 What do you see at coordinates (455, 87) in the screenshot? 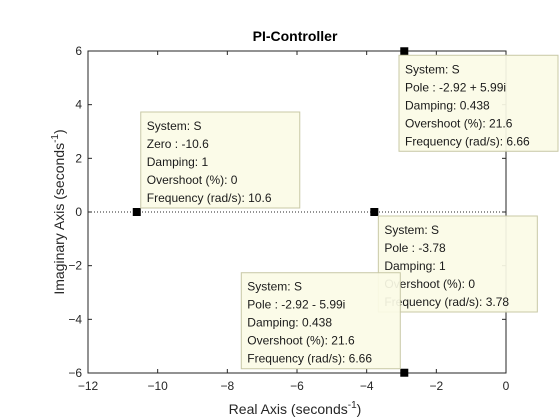
I see `datatip-line: Pole : -2.92 + 5.99i` at bounding box center [455, 87].